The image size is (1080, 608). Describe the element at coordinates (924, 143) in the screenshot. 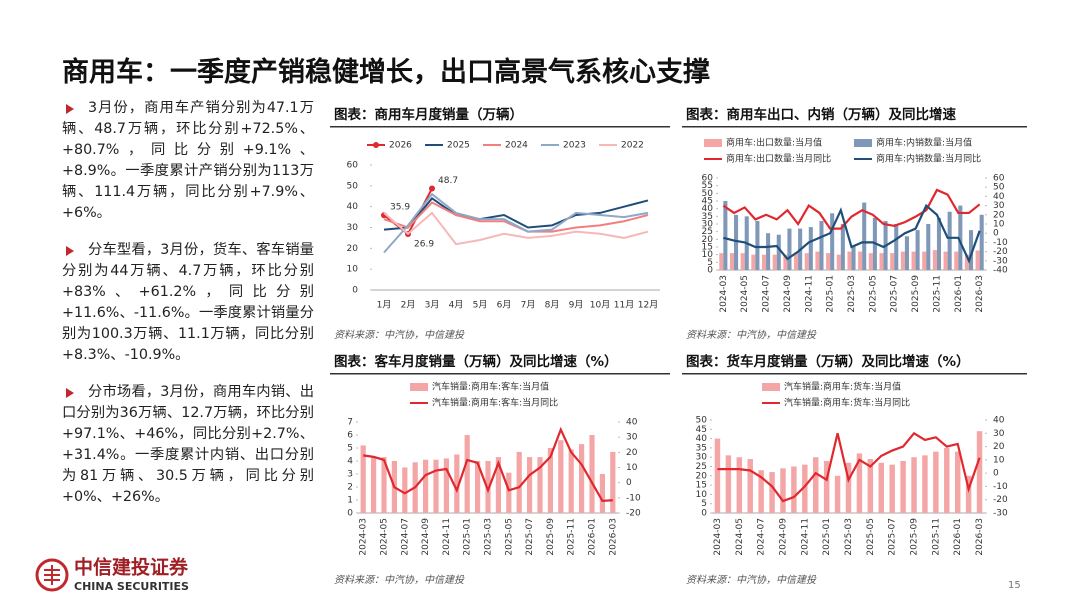

I see `legend-label: 商用车:内销数量:当月值` at that location.